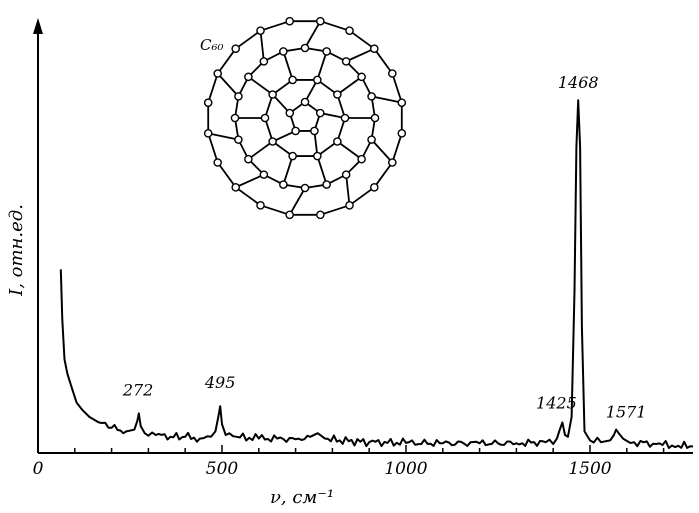 This screenshot has width=699, height=513. What do you see at coordinates (556, 402) in the screenshot?
I see `peak-label: 1425` at bounding box center [556, 402].